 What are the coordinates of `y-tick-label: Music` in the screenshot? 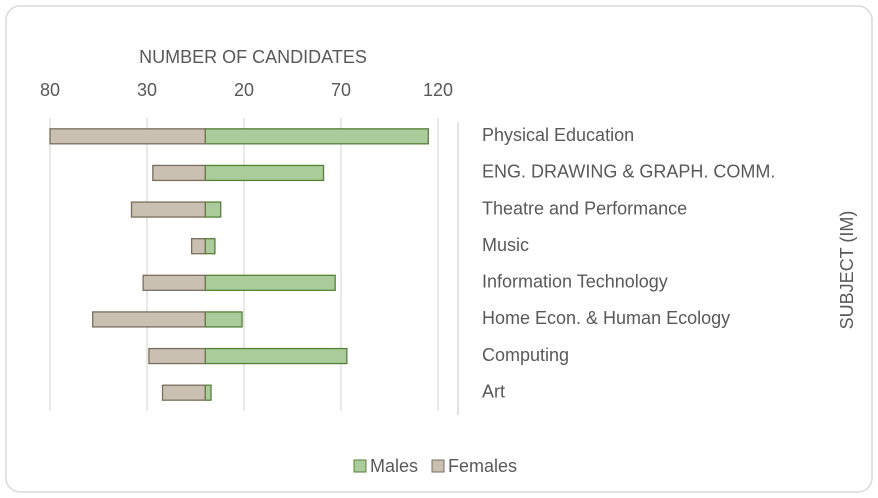 It's located at (505, 245).